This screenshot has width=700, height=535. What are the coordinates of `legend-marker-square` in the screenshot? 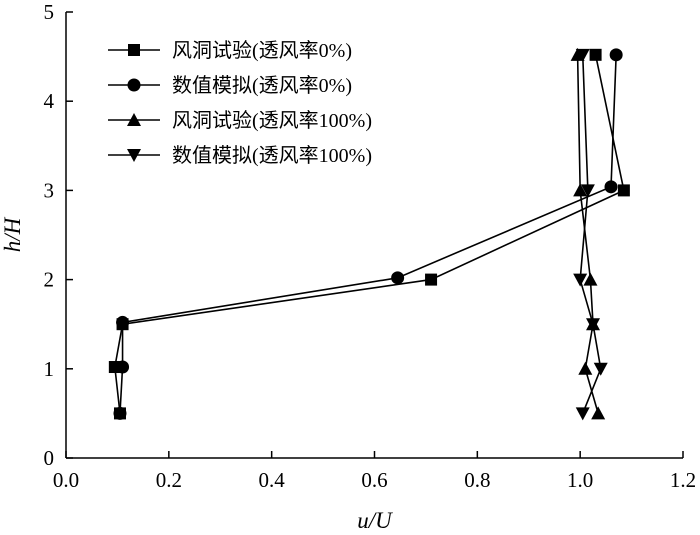 It's located at (134, 50).